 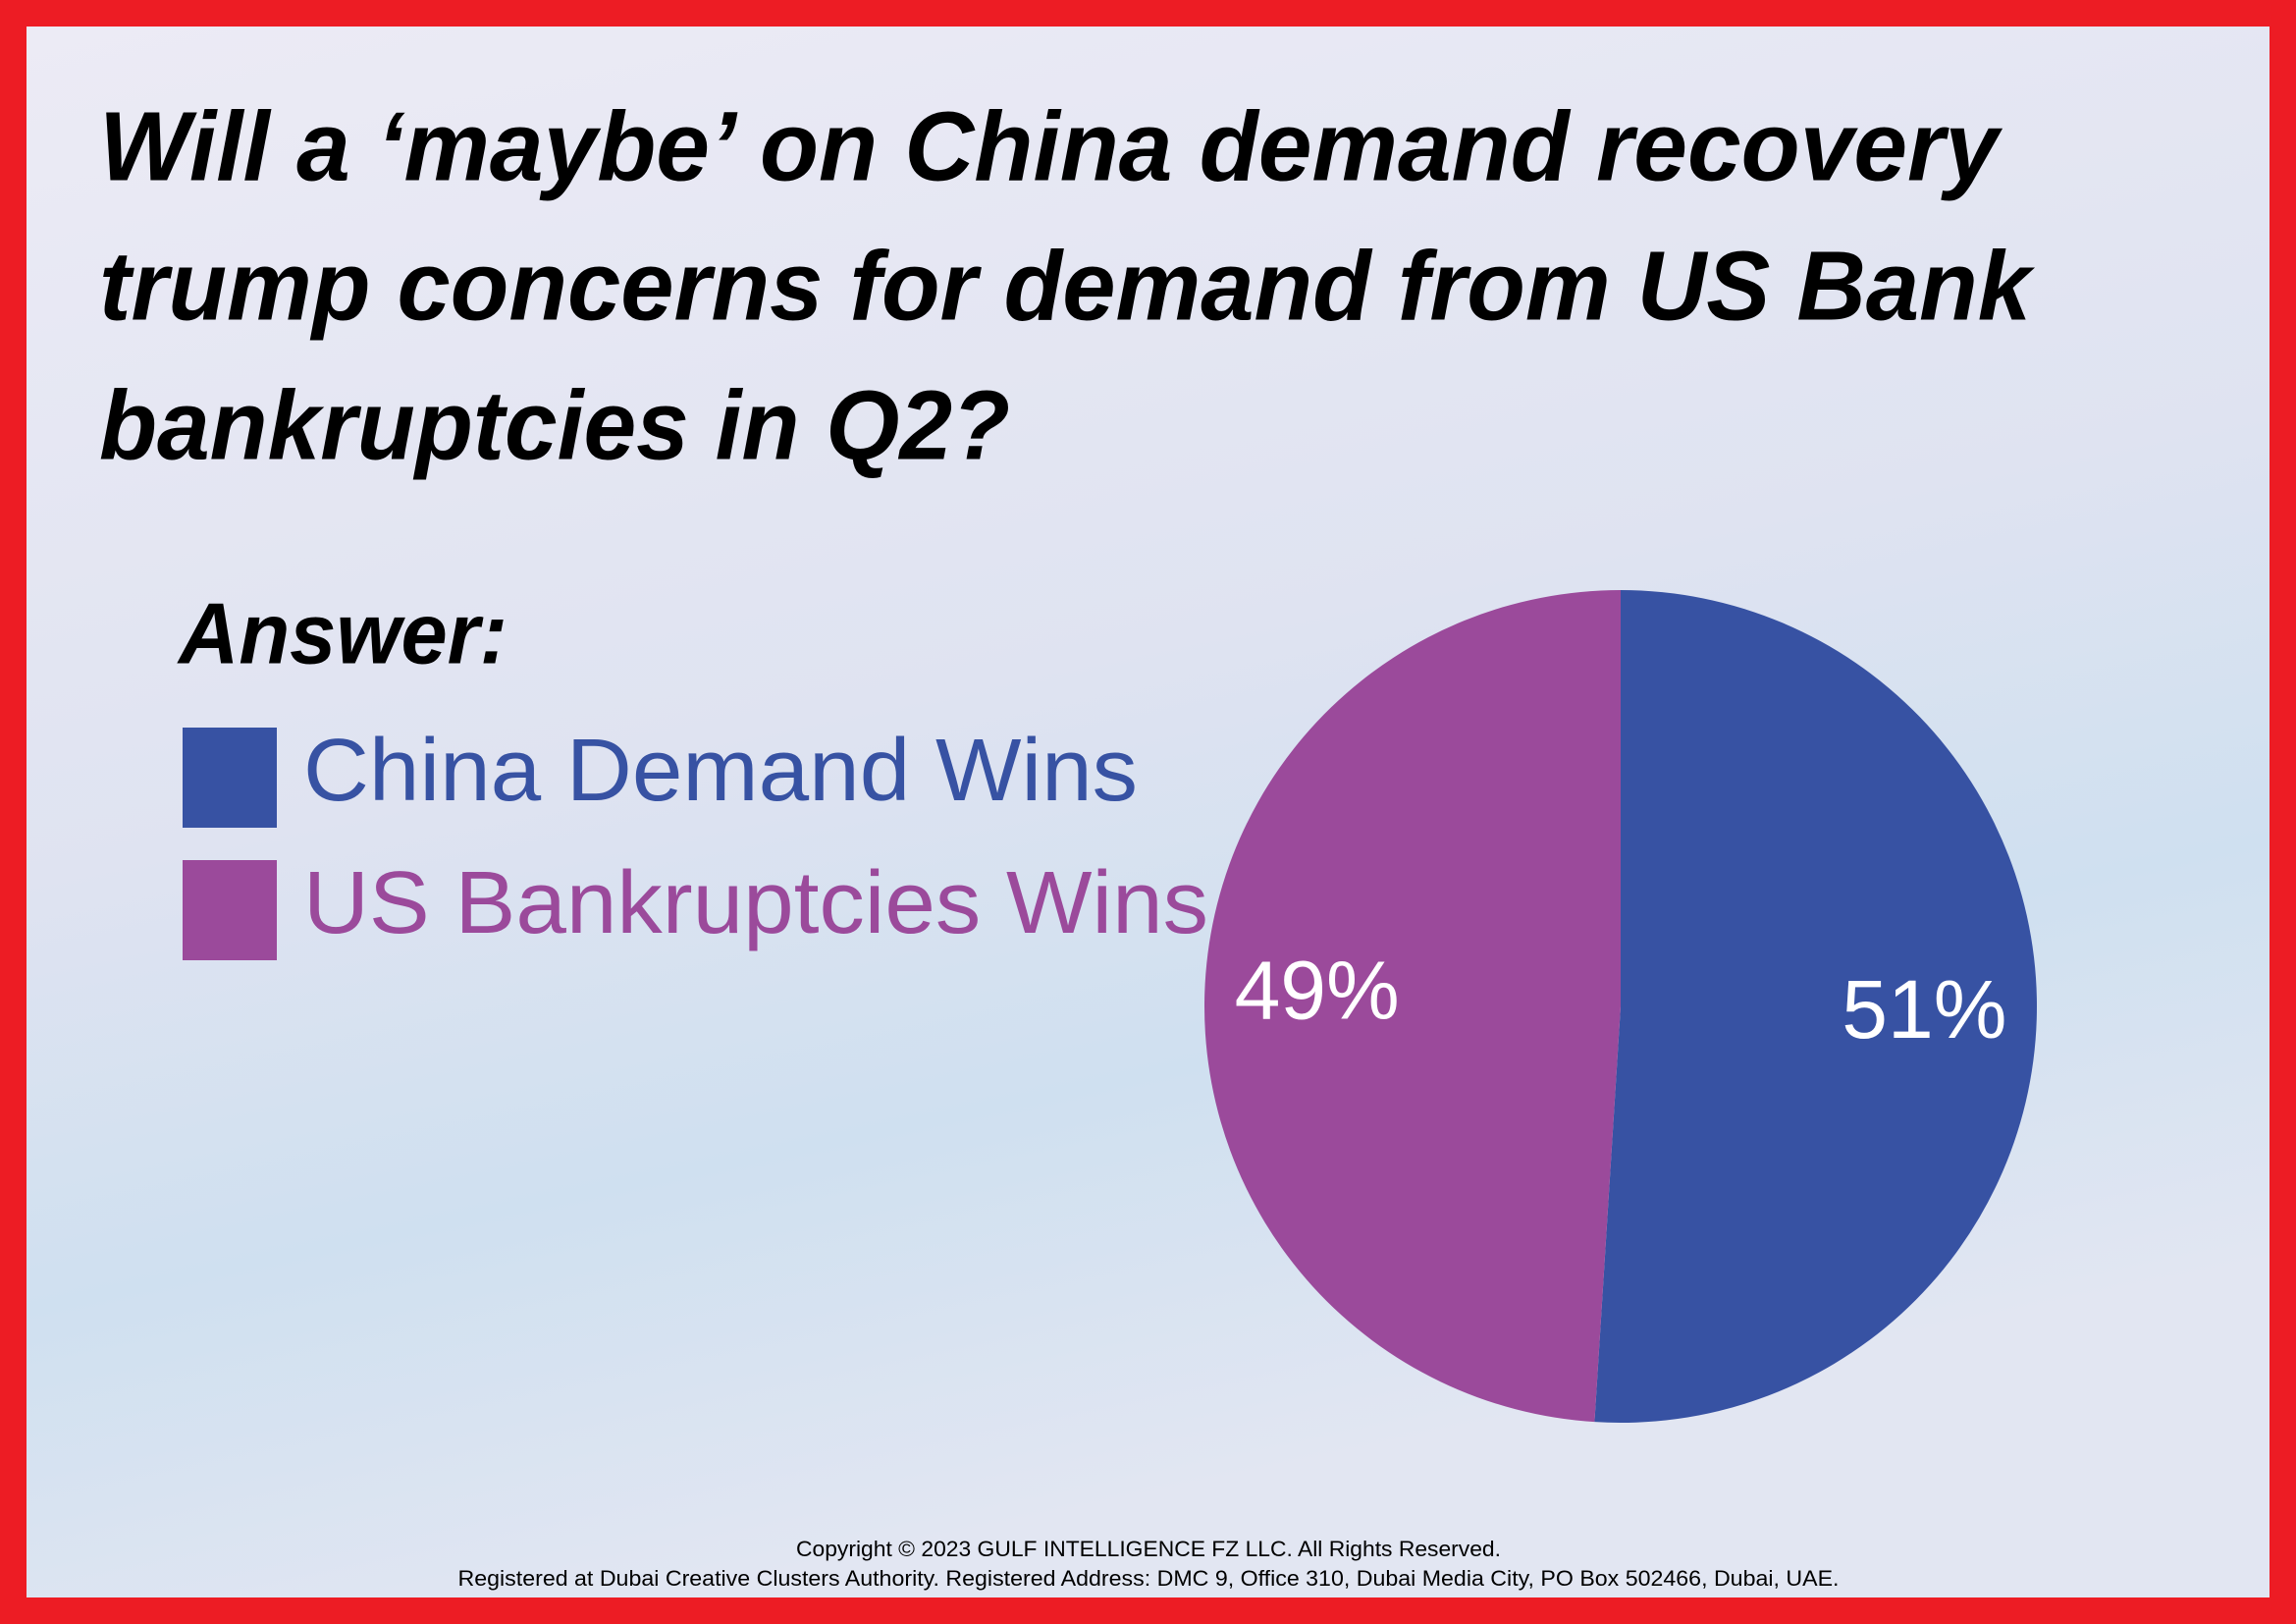 What do you see at coordinates (1924, 1009) in the screenshot?
I see `value-label: 51%` at bounding box center [1924, 1009].